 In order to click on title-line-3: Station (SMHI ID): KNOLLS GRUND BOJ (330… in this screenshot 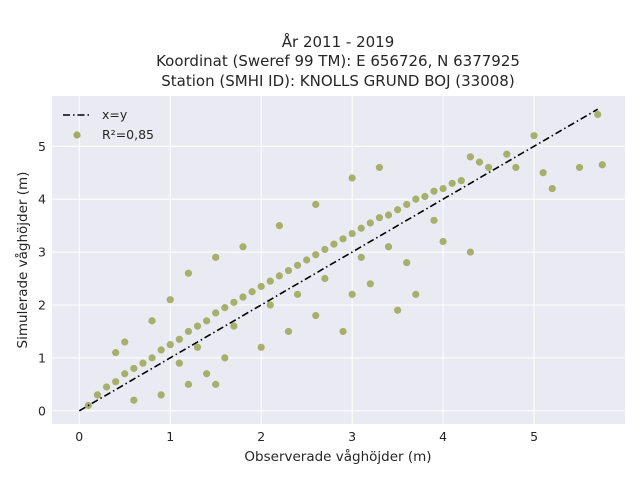, I will do `click(337, 81)`.